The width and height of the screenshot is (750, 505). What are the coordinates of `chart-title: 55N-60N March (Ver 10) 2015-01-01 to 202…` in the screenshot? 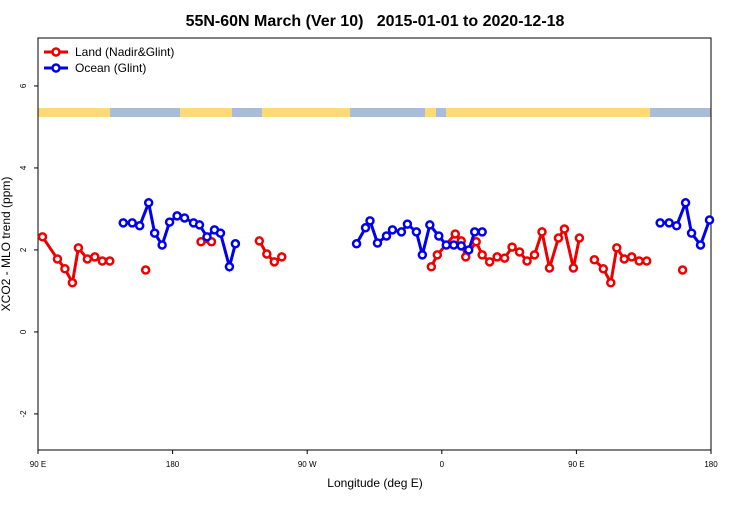 It's located at (375, 21).